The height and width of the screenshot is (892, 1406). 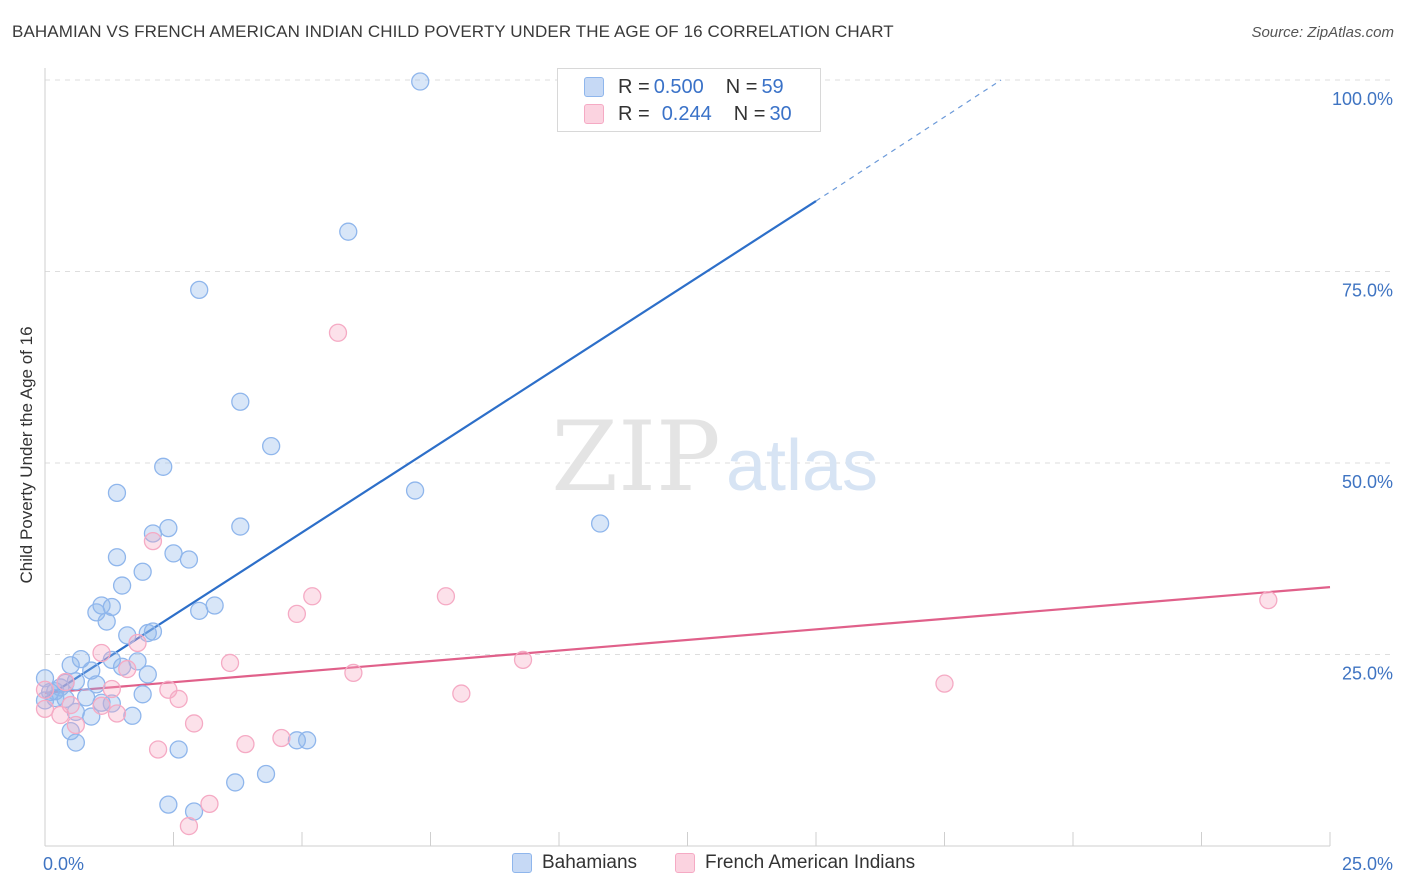 I want to click on watermark: ZIP atlas, so click(x=714, y=457).